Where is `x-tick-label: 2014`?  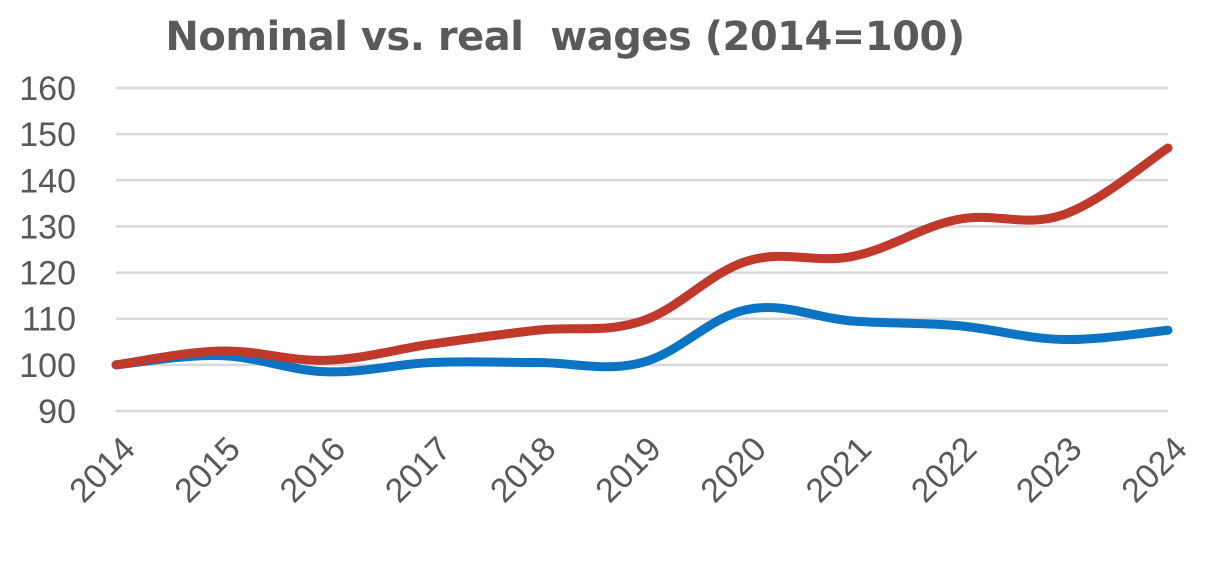
x-tick-label: 2014 is located at coordinates (102, 470).